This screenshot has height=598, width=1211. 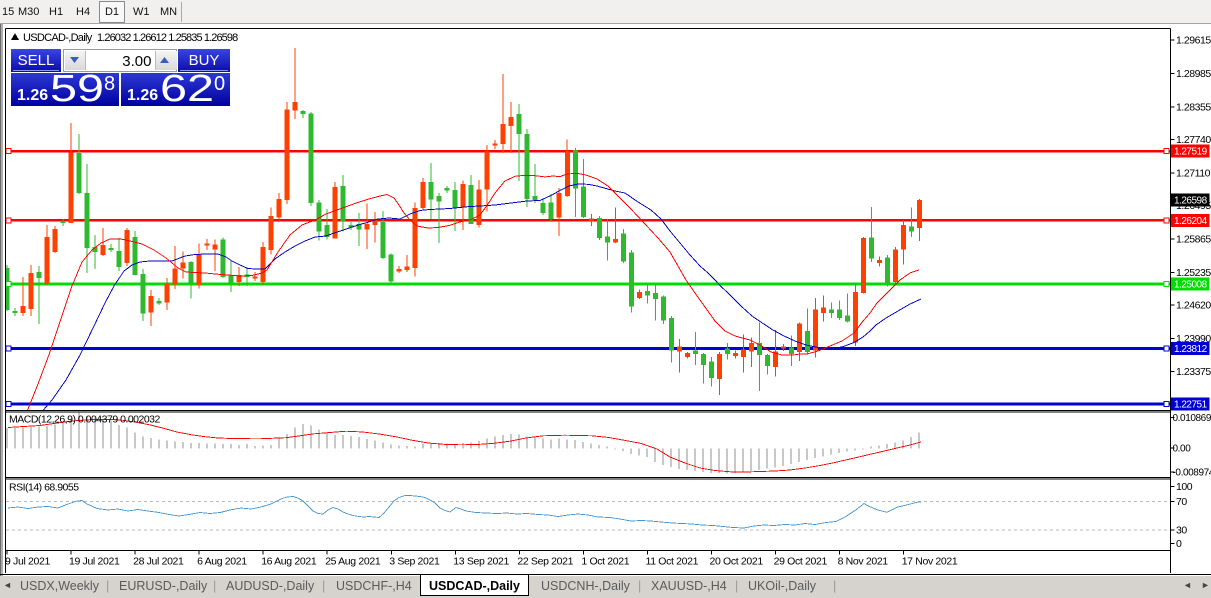 I want to click on svg-text: RSI(14) 68.9055, so click(x=44, y=488).